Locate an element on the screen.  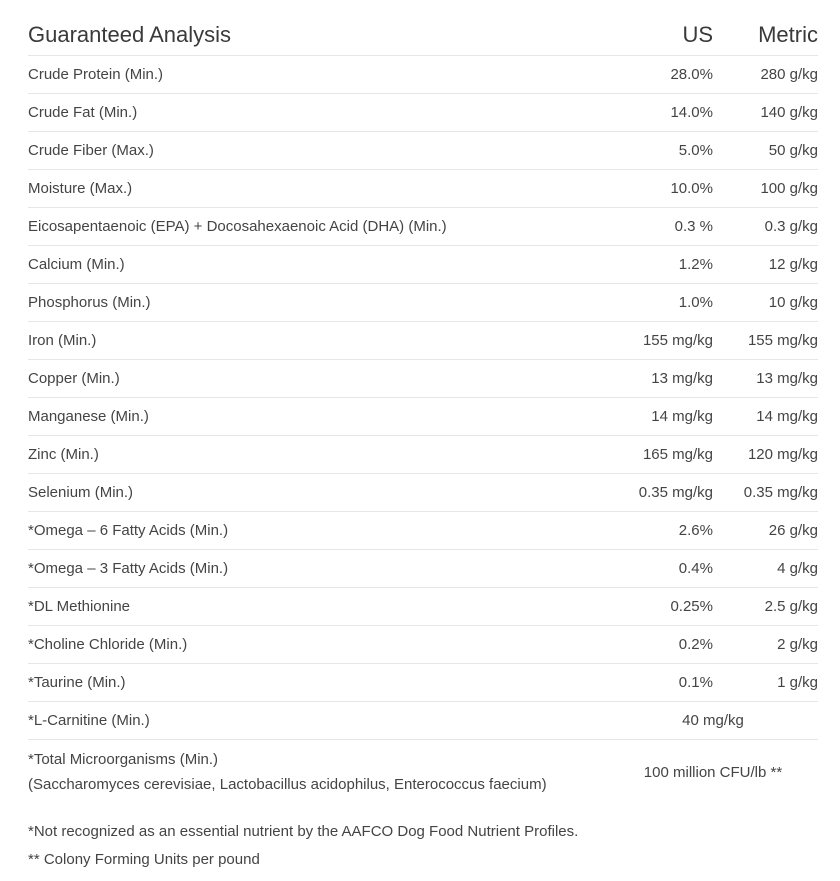
metric-value: 1 g/kg is located at coordinates (765, 682).